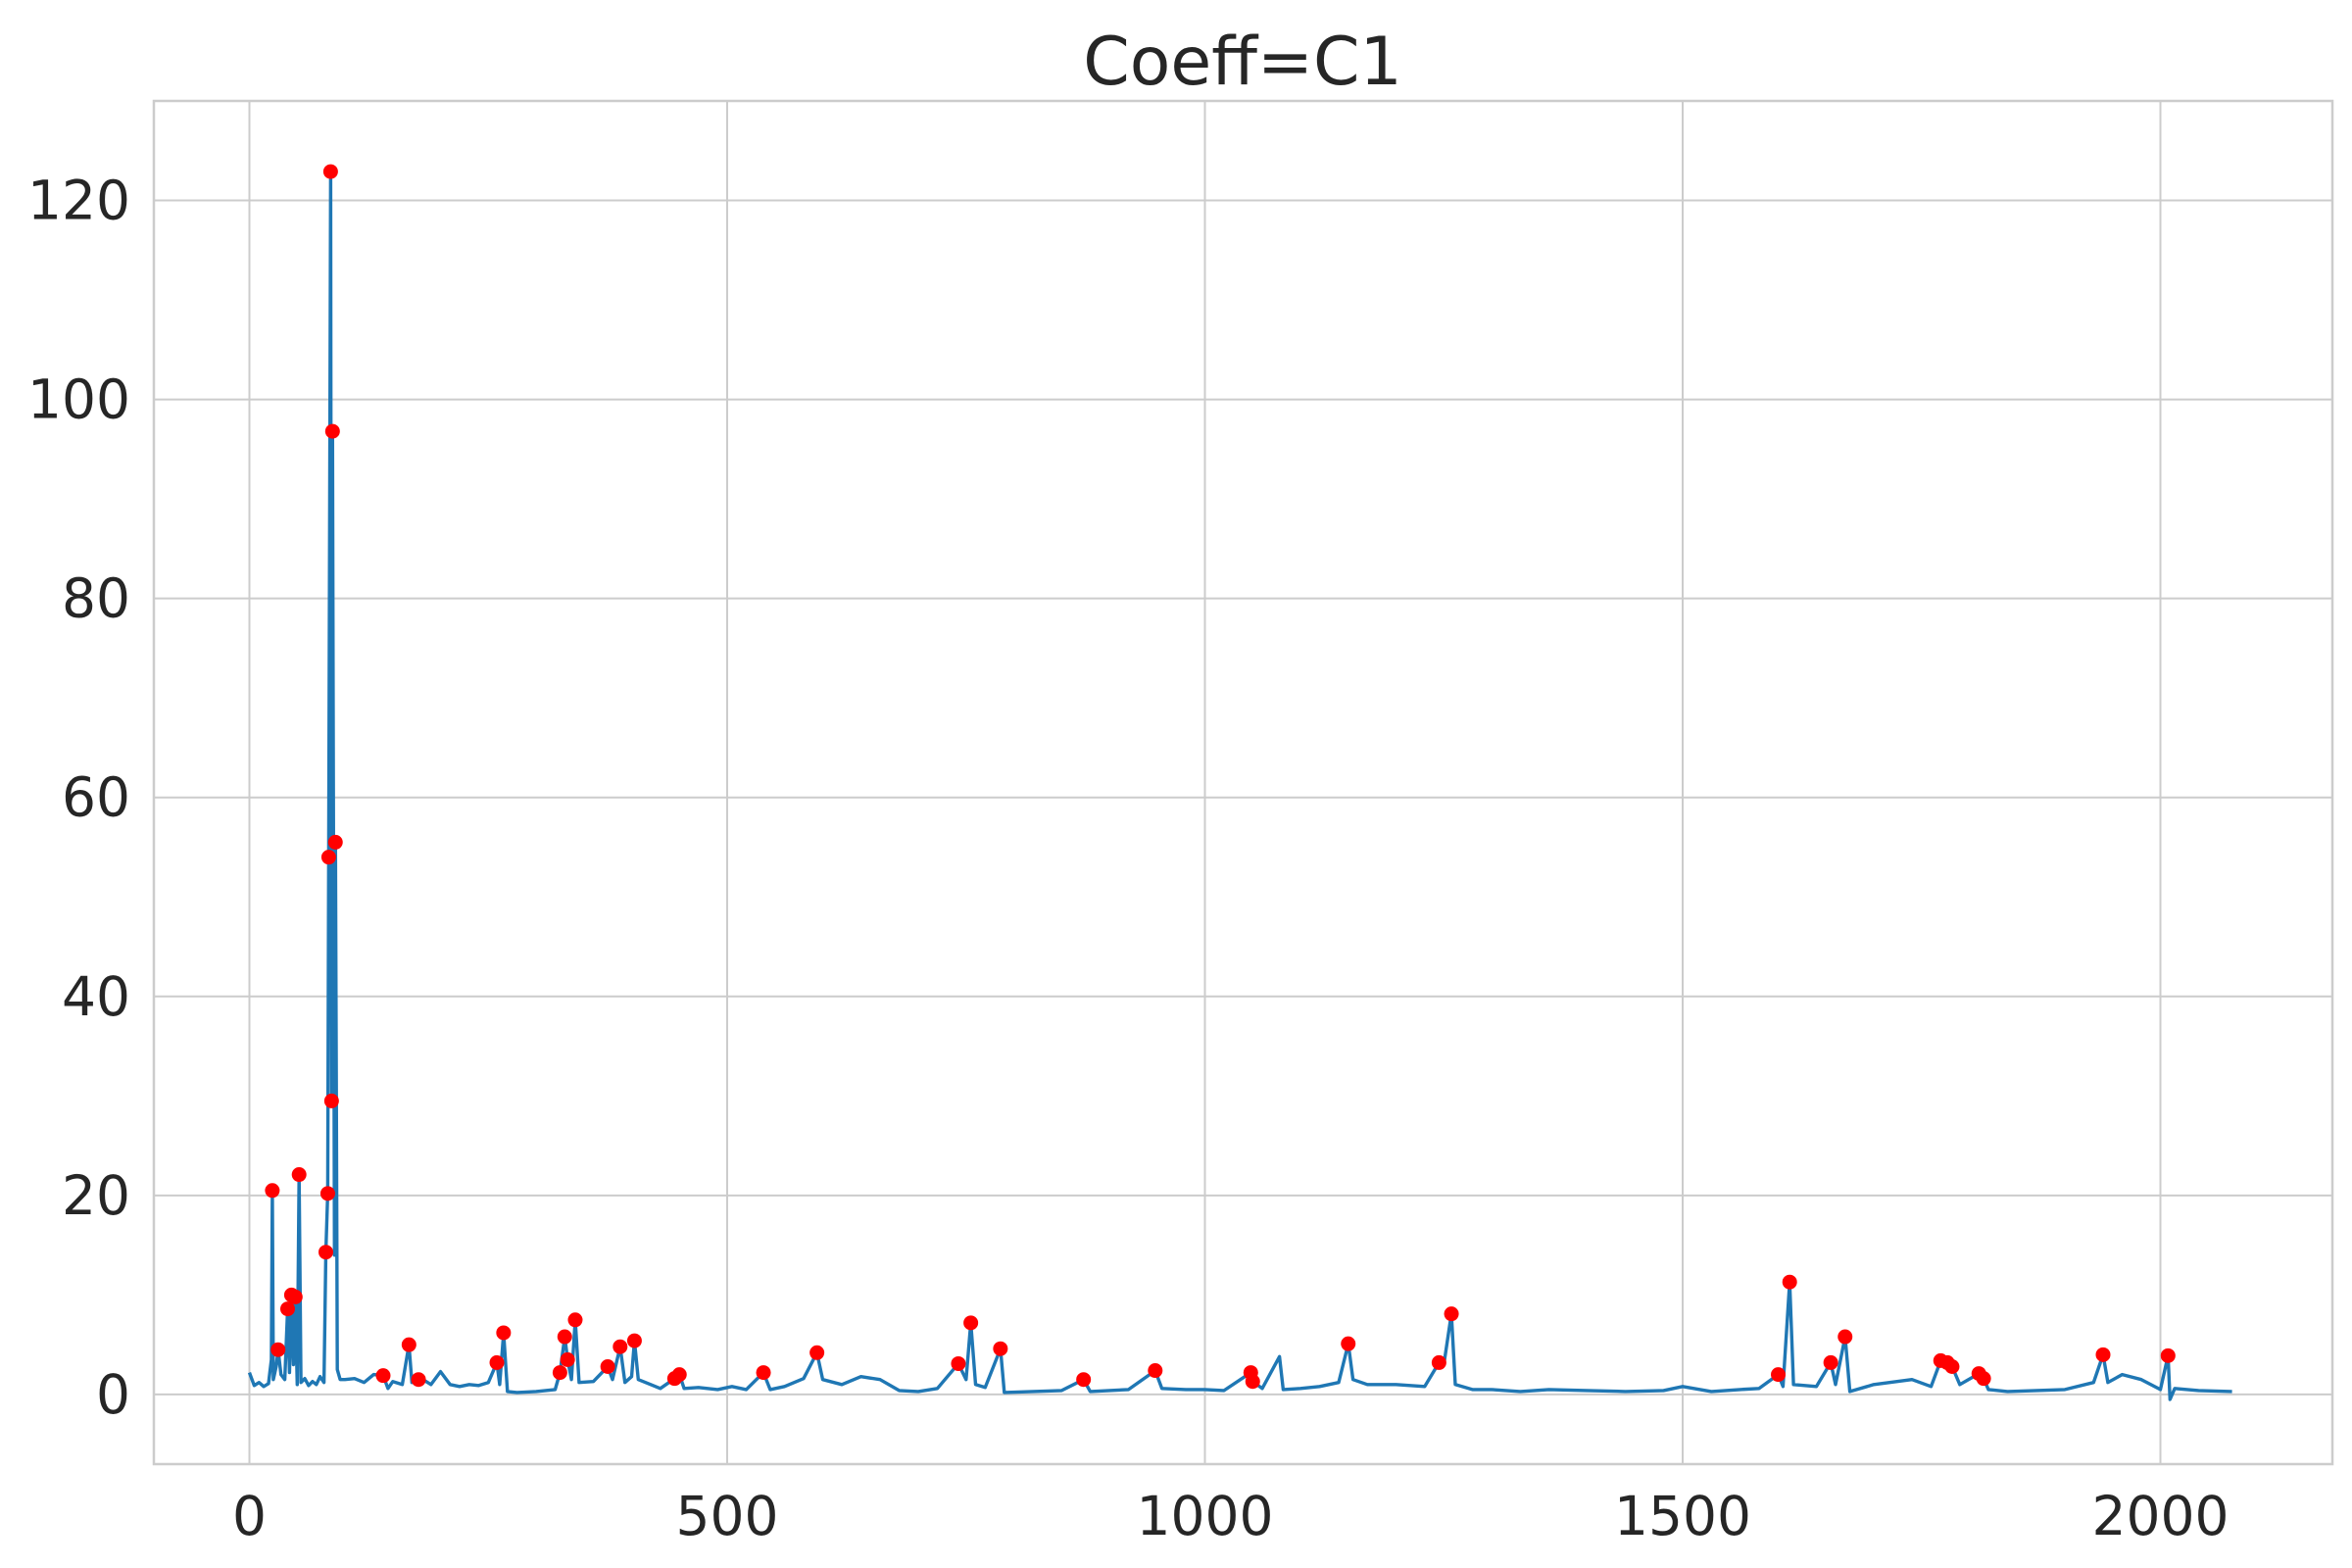  Describe the element at coordinates (96, 1195) in the screenshot. I see `y-tick-label: 20` at that location.